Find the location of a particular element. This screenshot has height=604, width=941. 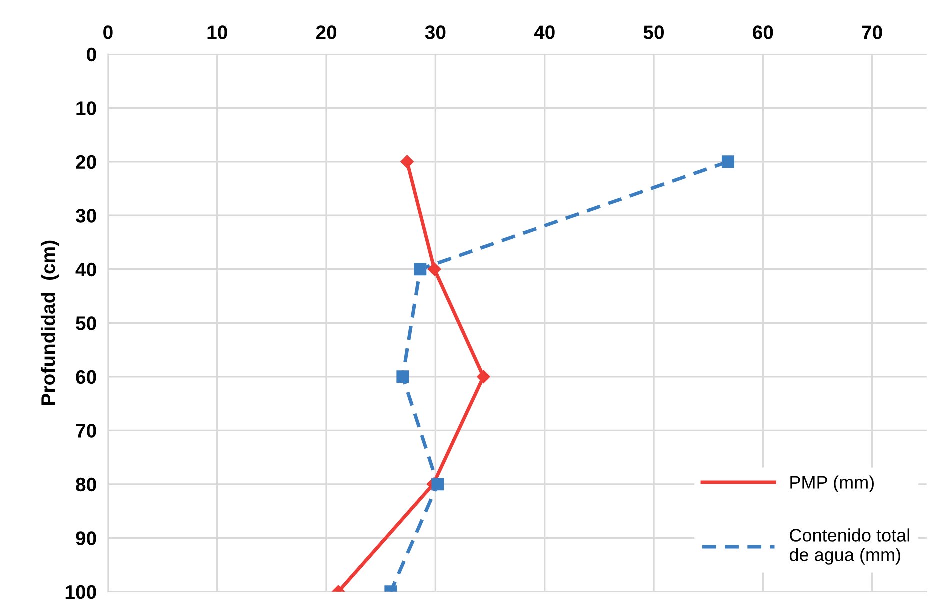

y-tick-label: 0 is located at coordinates (91, 55).